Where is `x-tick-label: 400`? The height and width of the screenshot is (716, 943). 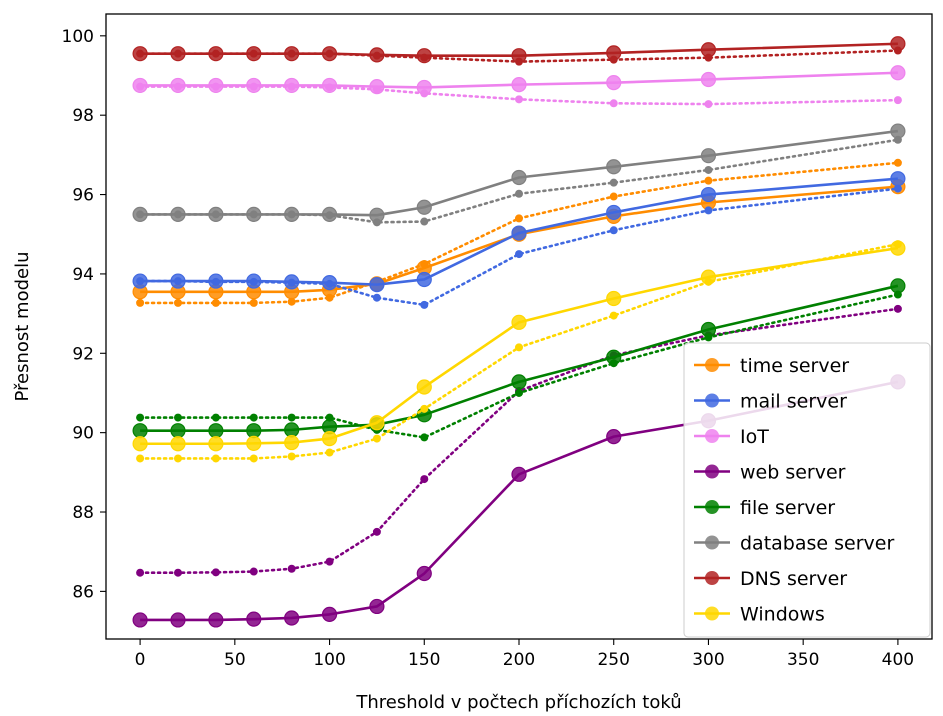
x-tick-label: 400 is located at coordinates (898, 660).